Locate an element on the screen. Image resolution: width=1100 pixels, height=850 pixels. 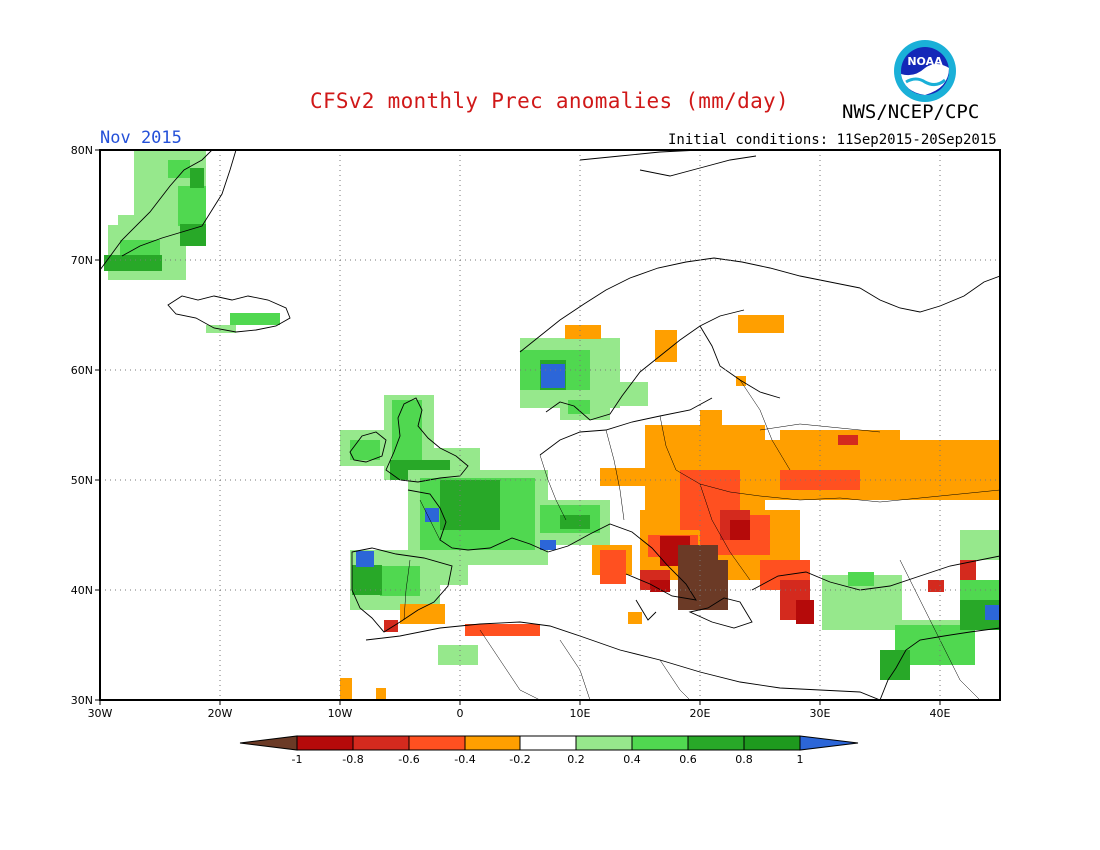
colorbar-label: 0.6 is located at coordinates (688, 759).